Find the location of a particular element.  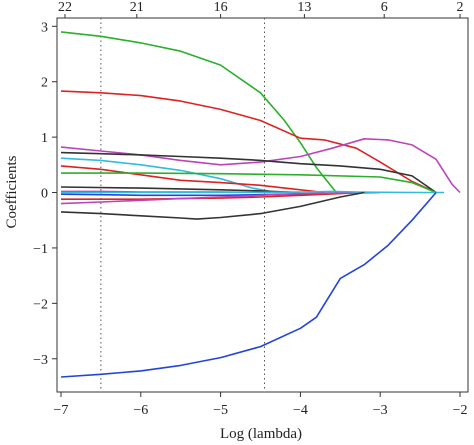

x-tick-label: −3 is located at coordinates (380, 410).